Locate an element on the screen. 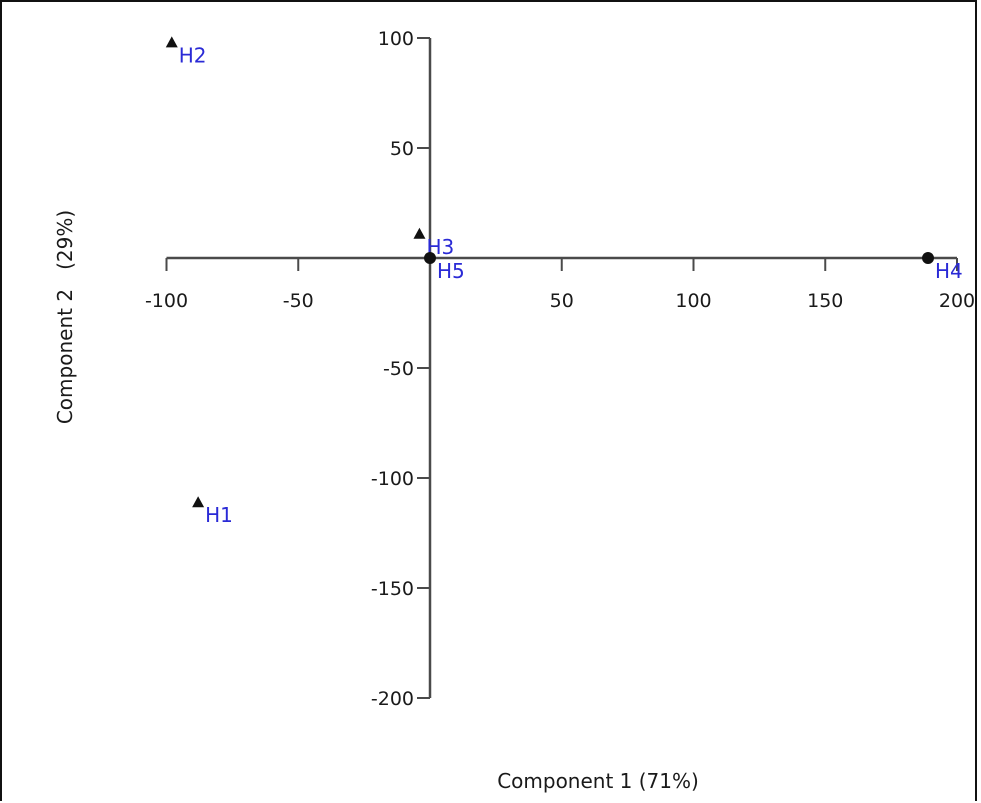  x-tick-label: -100 is located at coordinates (166, 301).